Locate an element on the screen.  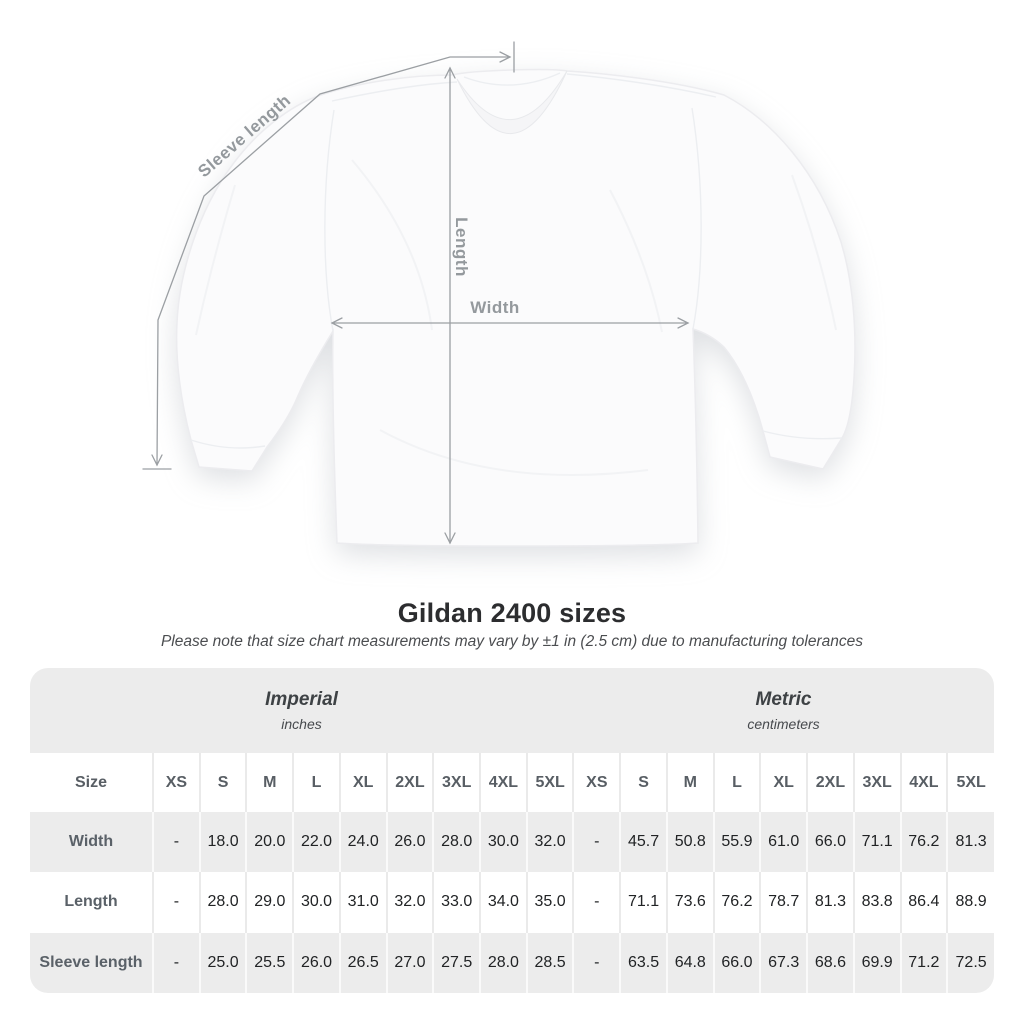
metric-size-header: 3XL is located at coordinates (876, 782).